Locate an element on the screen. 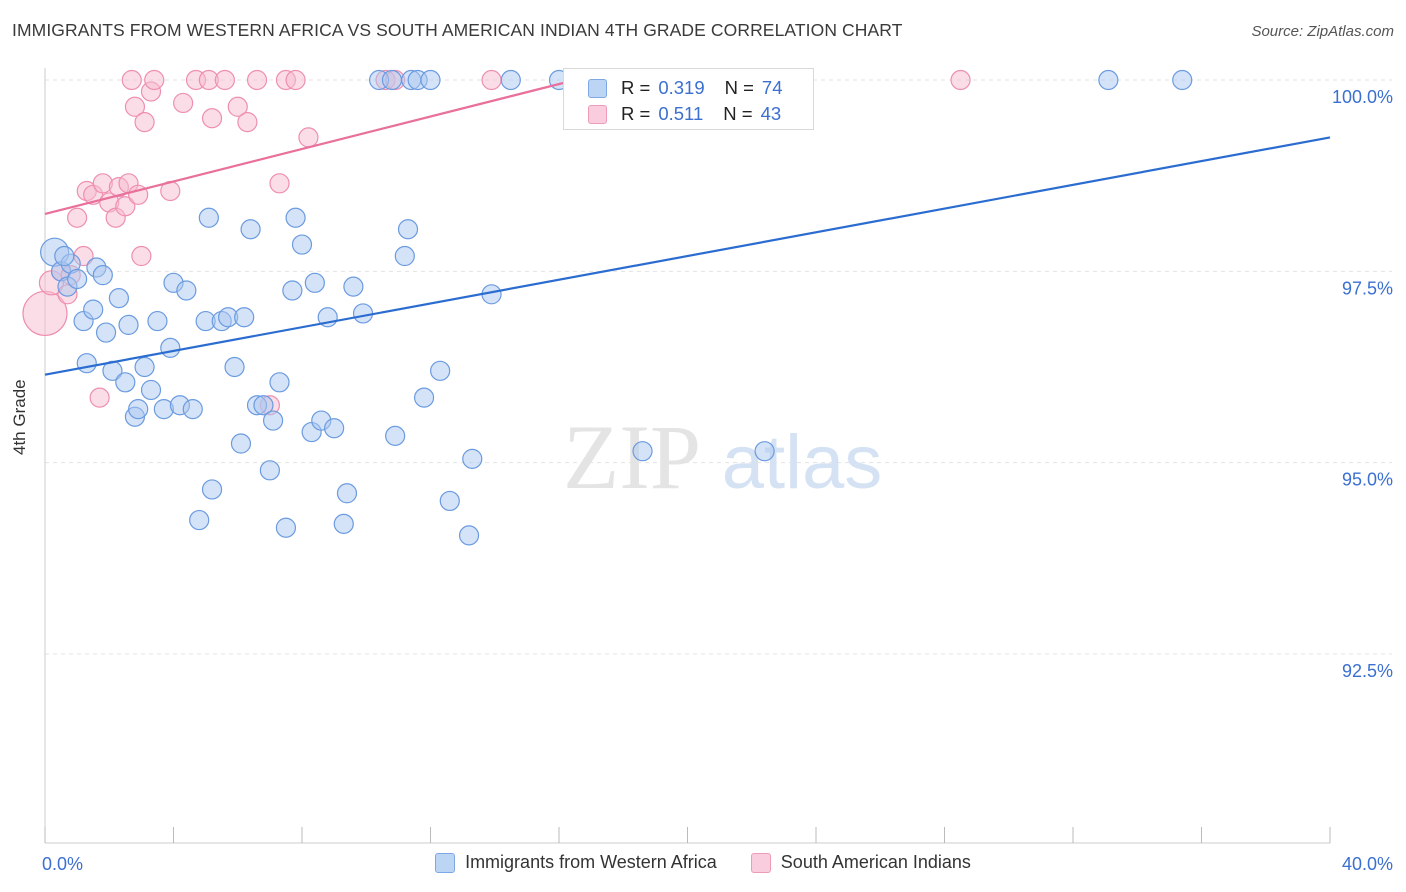 The image size is (1406, 892). legend-swatch-pink is located at coordinates (760, 862).